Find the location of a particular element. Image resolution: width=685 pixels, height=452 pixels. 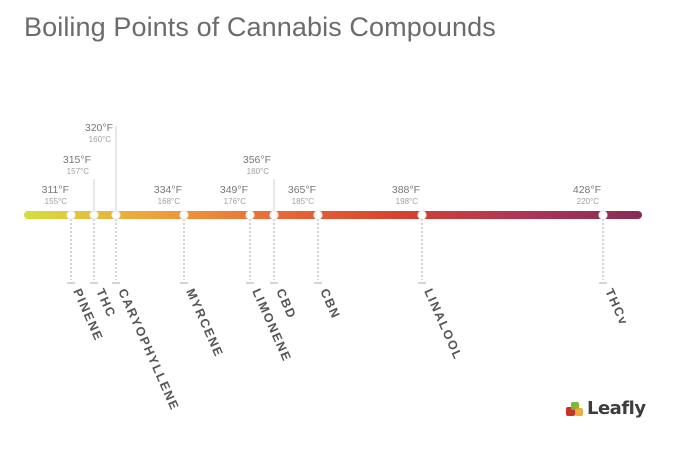

celsius-label: 198°C is located at coordinates (407, 201).